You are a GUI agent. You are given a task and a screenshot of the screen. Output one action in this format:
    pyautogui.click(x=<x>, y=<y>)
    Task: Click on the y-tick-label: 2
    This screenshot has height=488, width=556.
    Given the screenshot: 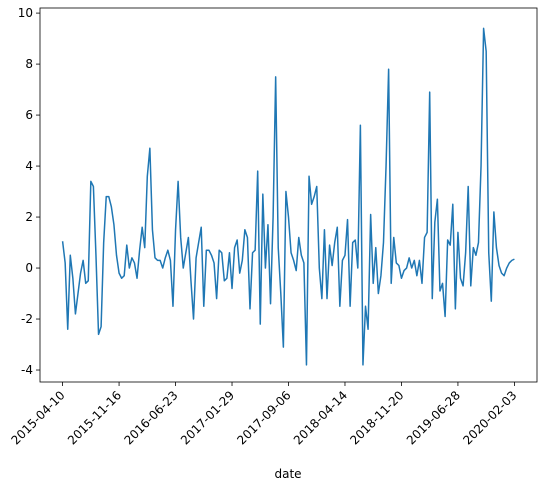 What is the action you would take?
    pyautogui.click(x=29, y=217)
    